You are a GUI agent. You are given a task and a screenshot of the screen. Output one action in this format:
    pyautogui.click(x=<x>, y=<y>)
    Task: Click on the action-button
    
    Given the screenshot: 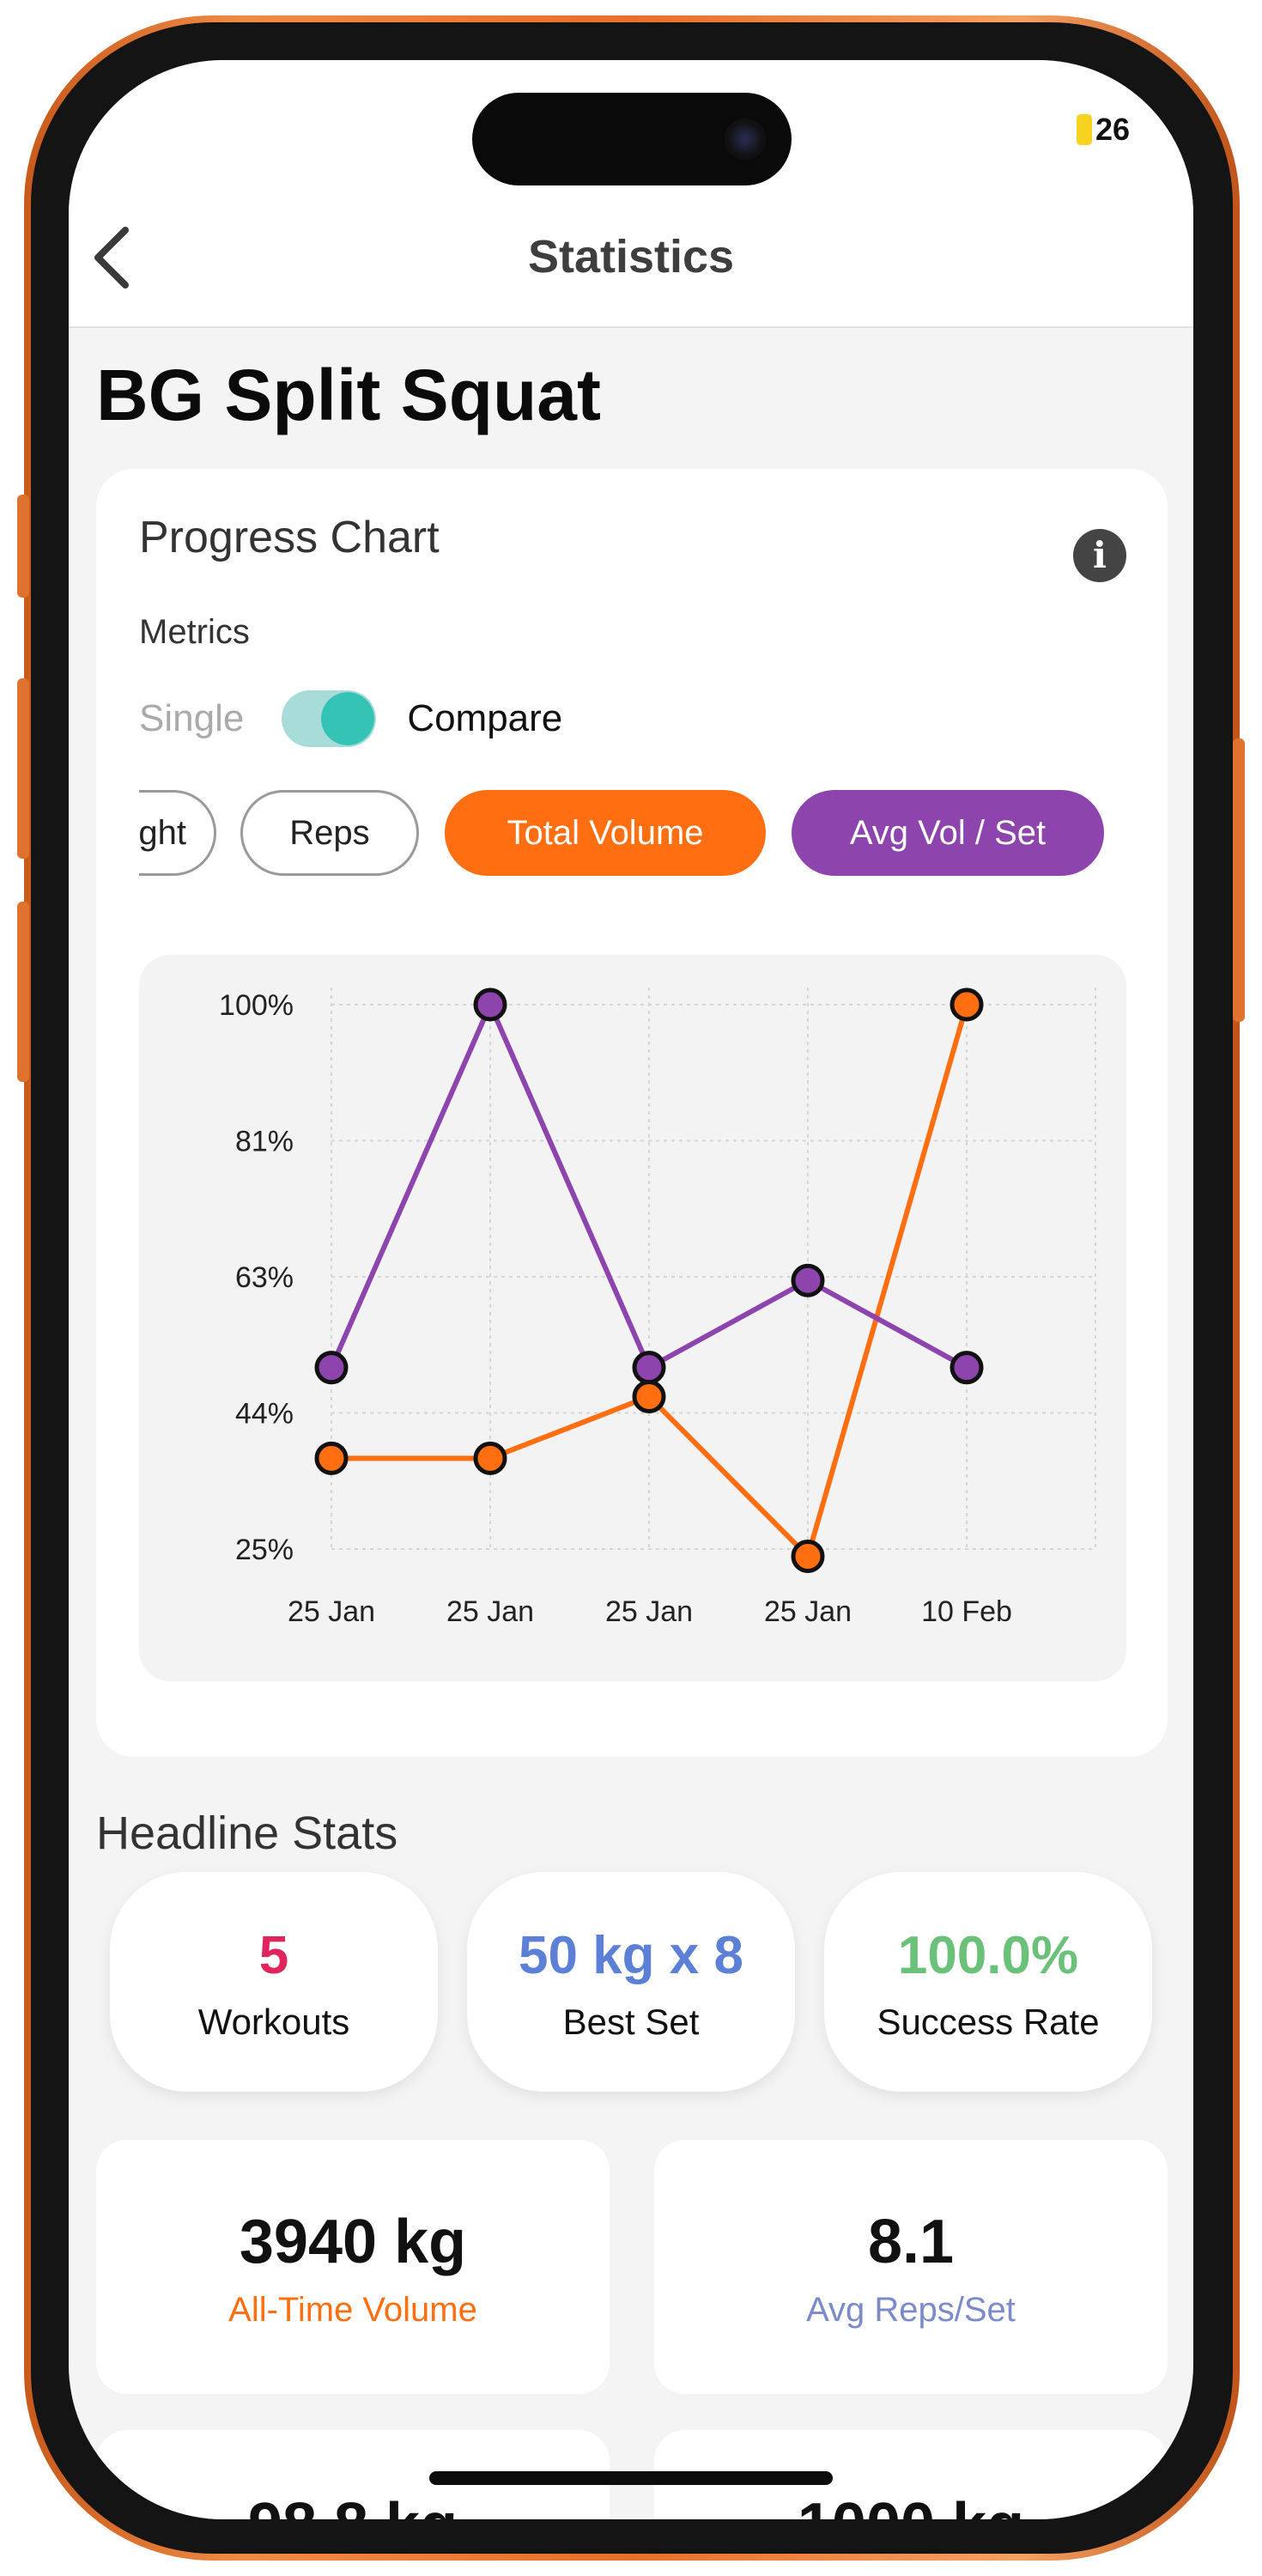 What is the action you would take?
    pyautogui.click(x=23, y=546)
    